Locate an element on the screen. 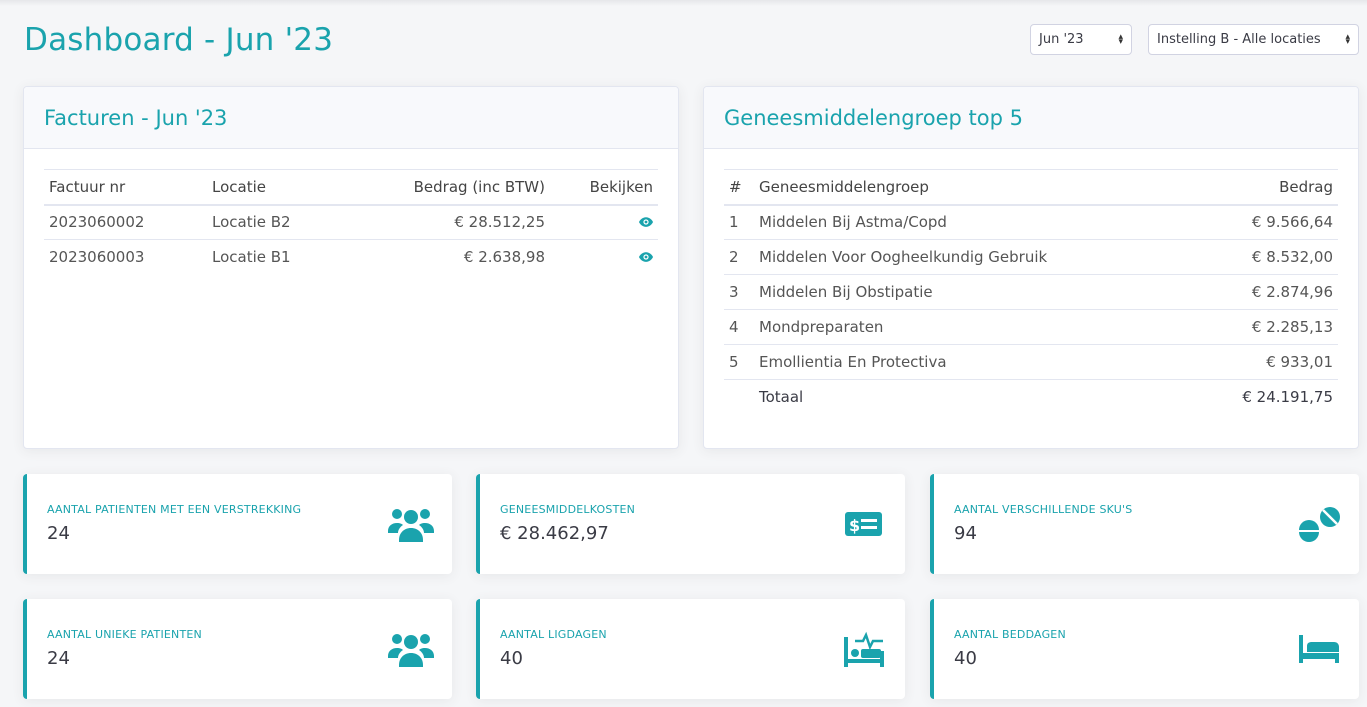 This screenshot has width=1367, height=707. total-amount: € 24.191,75 is located at coordinates (1287, 397).